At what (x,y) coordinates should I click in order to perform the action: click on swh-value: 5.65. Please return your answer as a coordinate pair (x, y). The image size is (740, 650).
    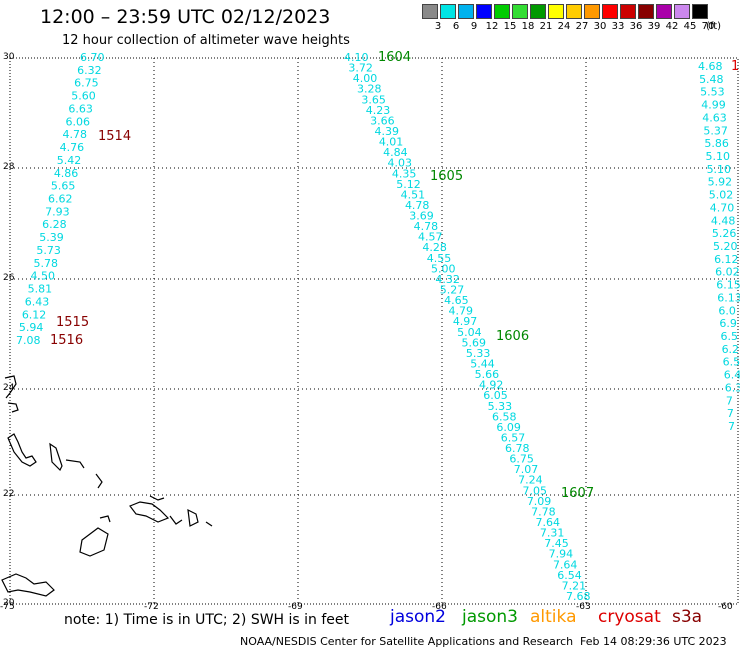
    Looking at the image, I should click on (63, 186).